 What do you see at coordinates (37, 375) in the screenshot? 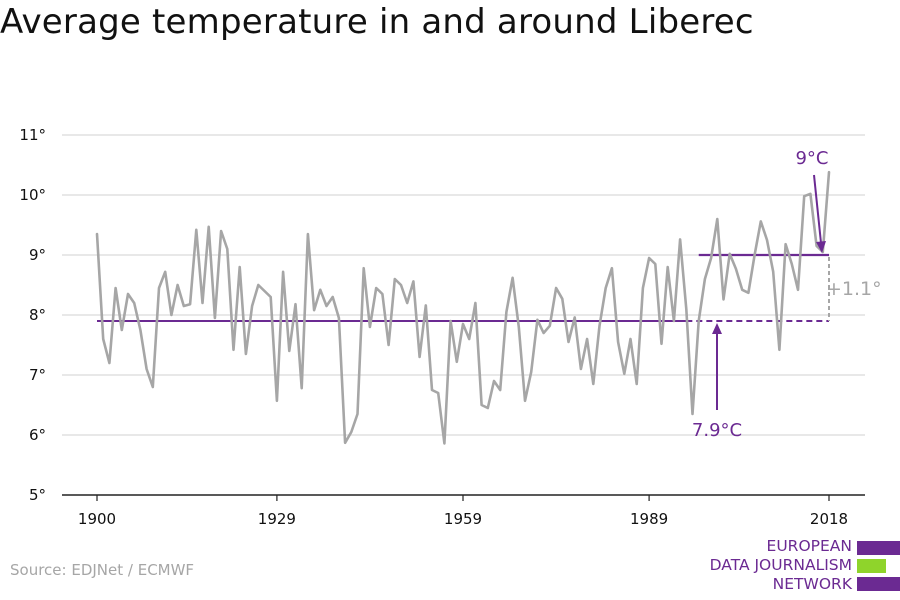
I see `y-tick-label: 7°` at bounding box center [37, 375].